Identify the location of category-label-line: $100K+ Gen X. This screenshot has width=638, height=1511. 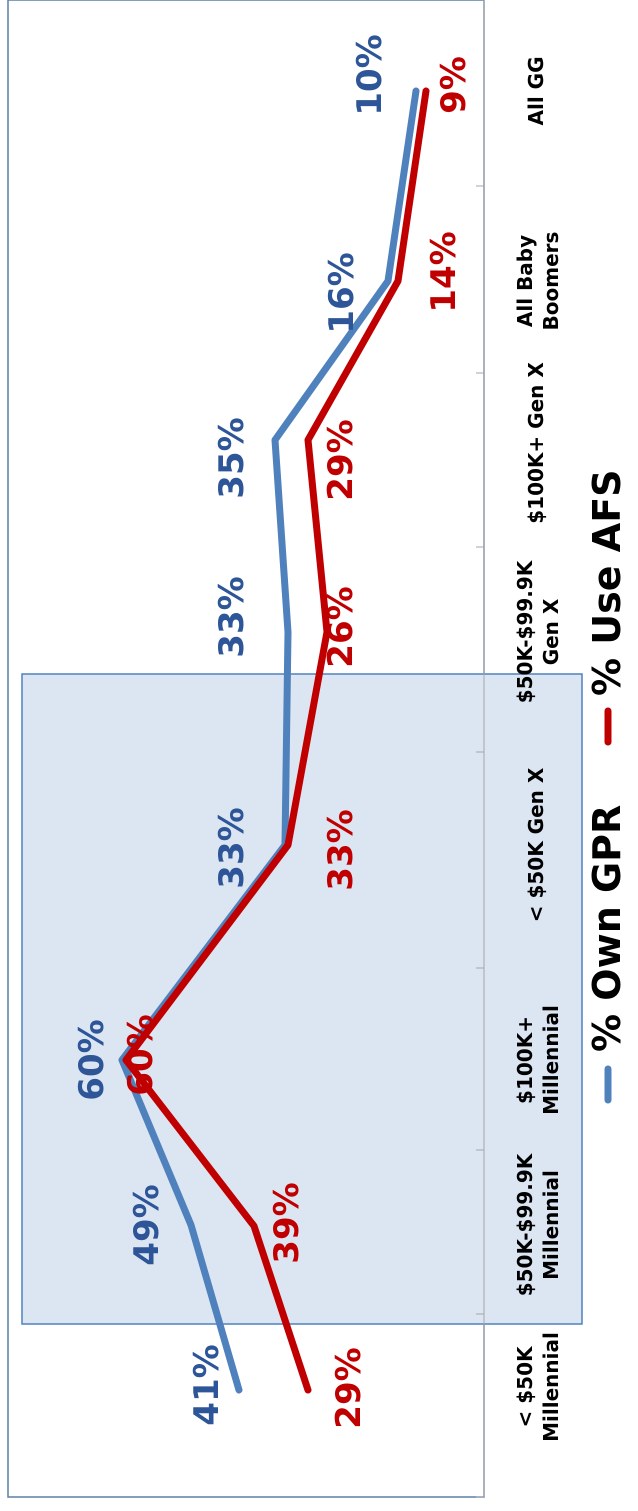
(536, 443).